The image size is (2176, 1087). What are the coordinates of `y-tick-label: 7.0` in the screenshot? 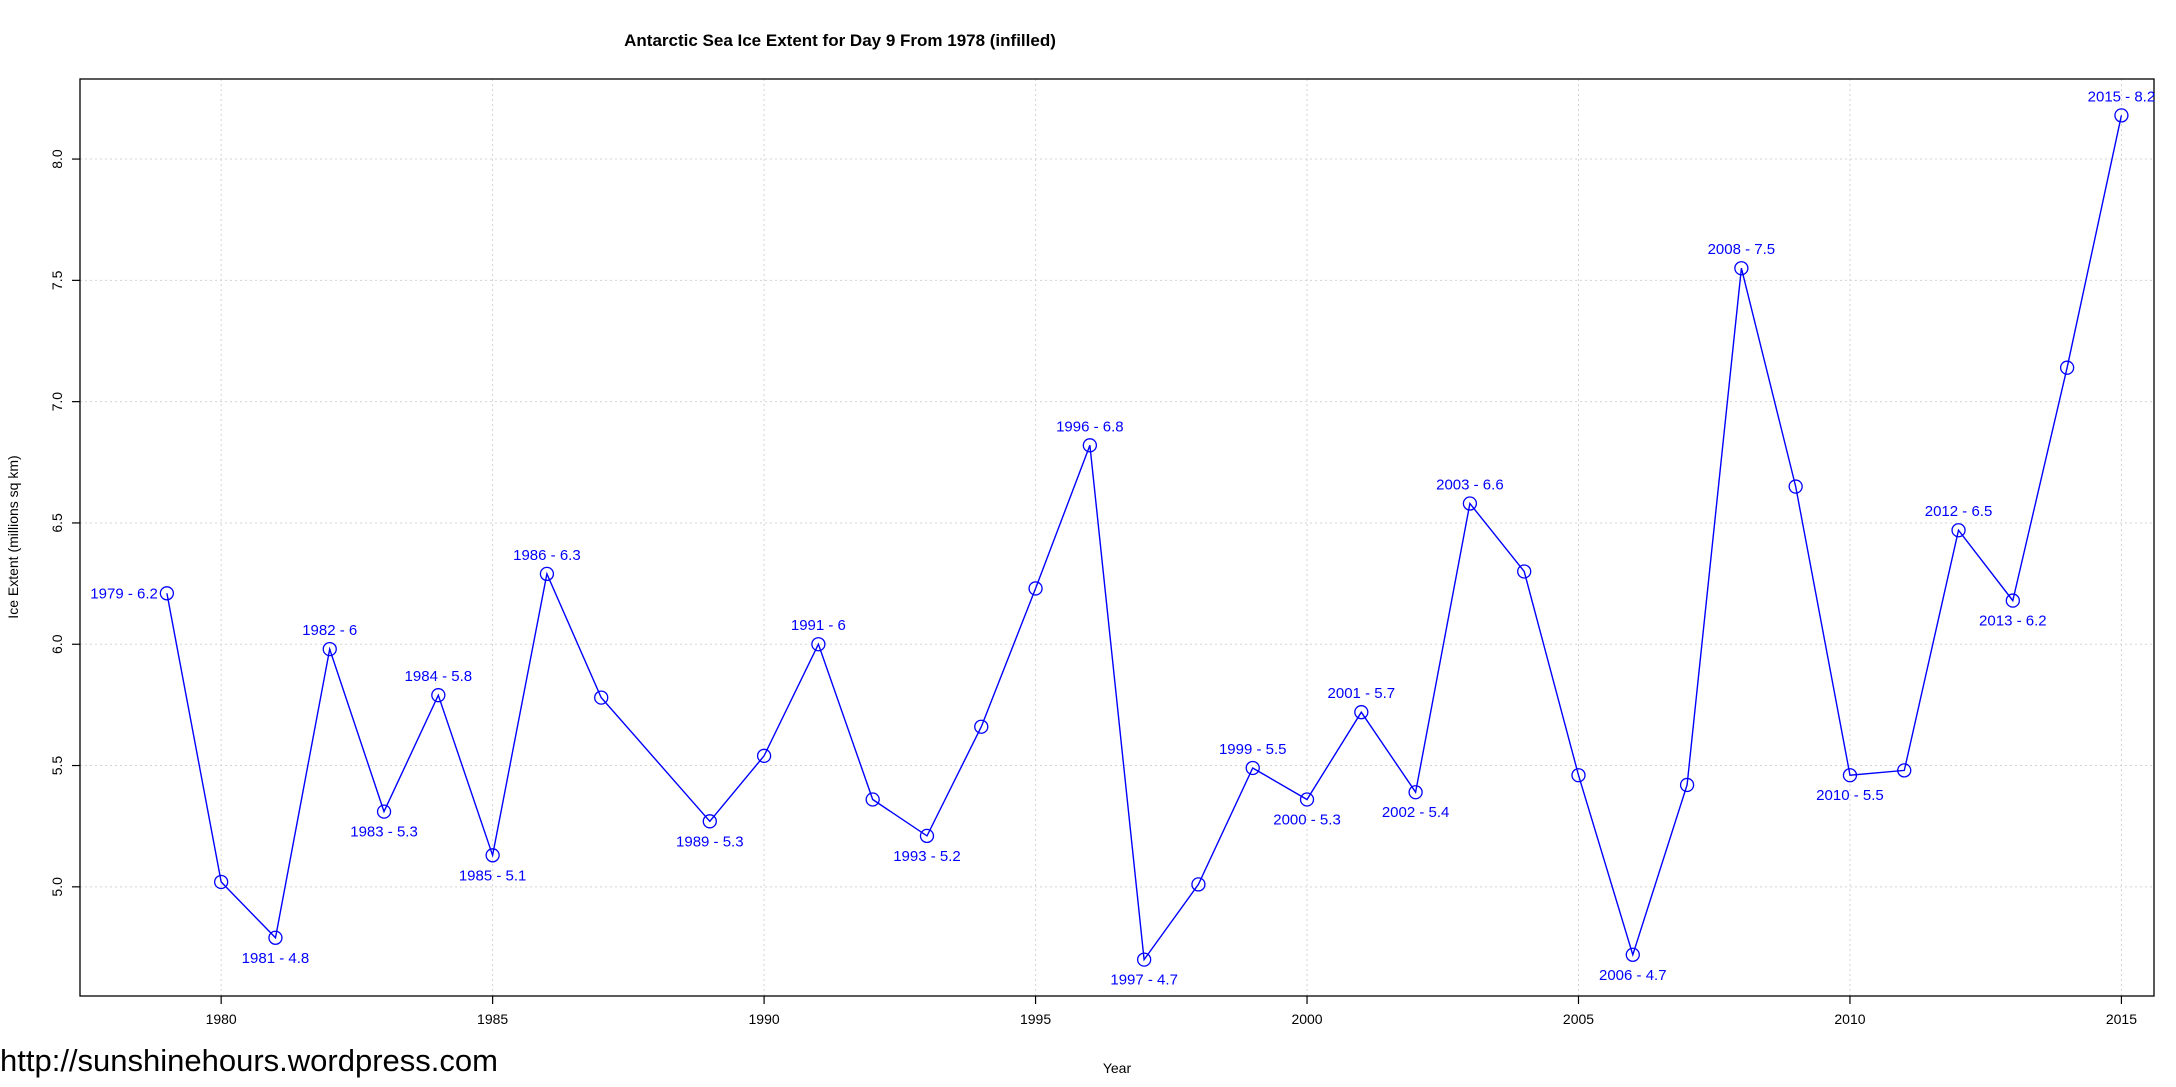 It's located at (57, 402).